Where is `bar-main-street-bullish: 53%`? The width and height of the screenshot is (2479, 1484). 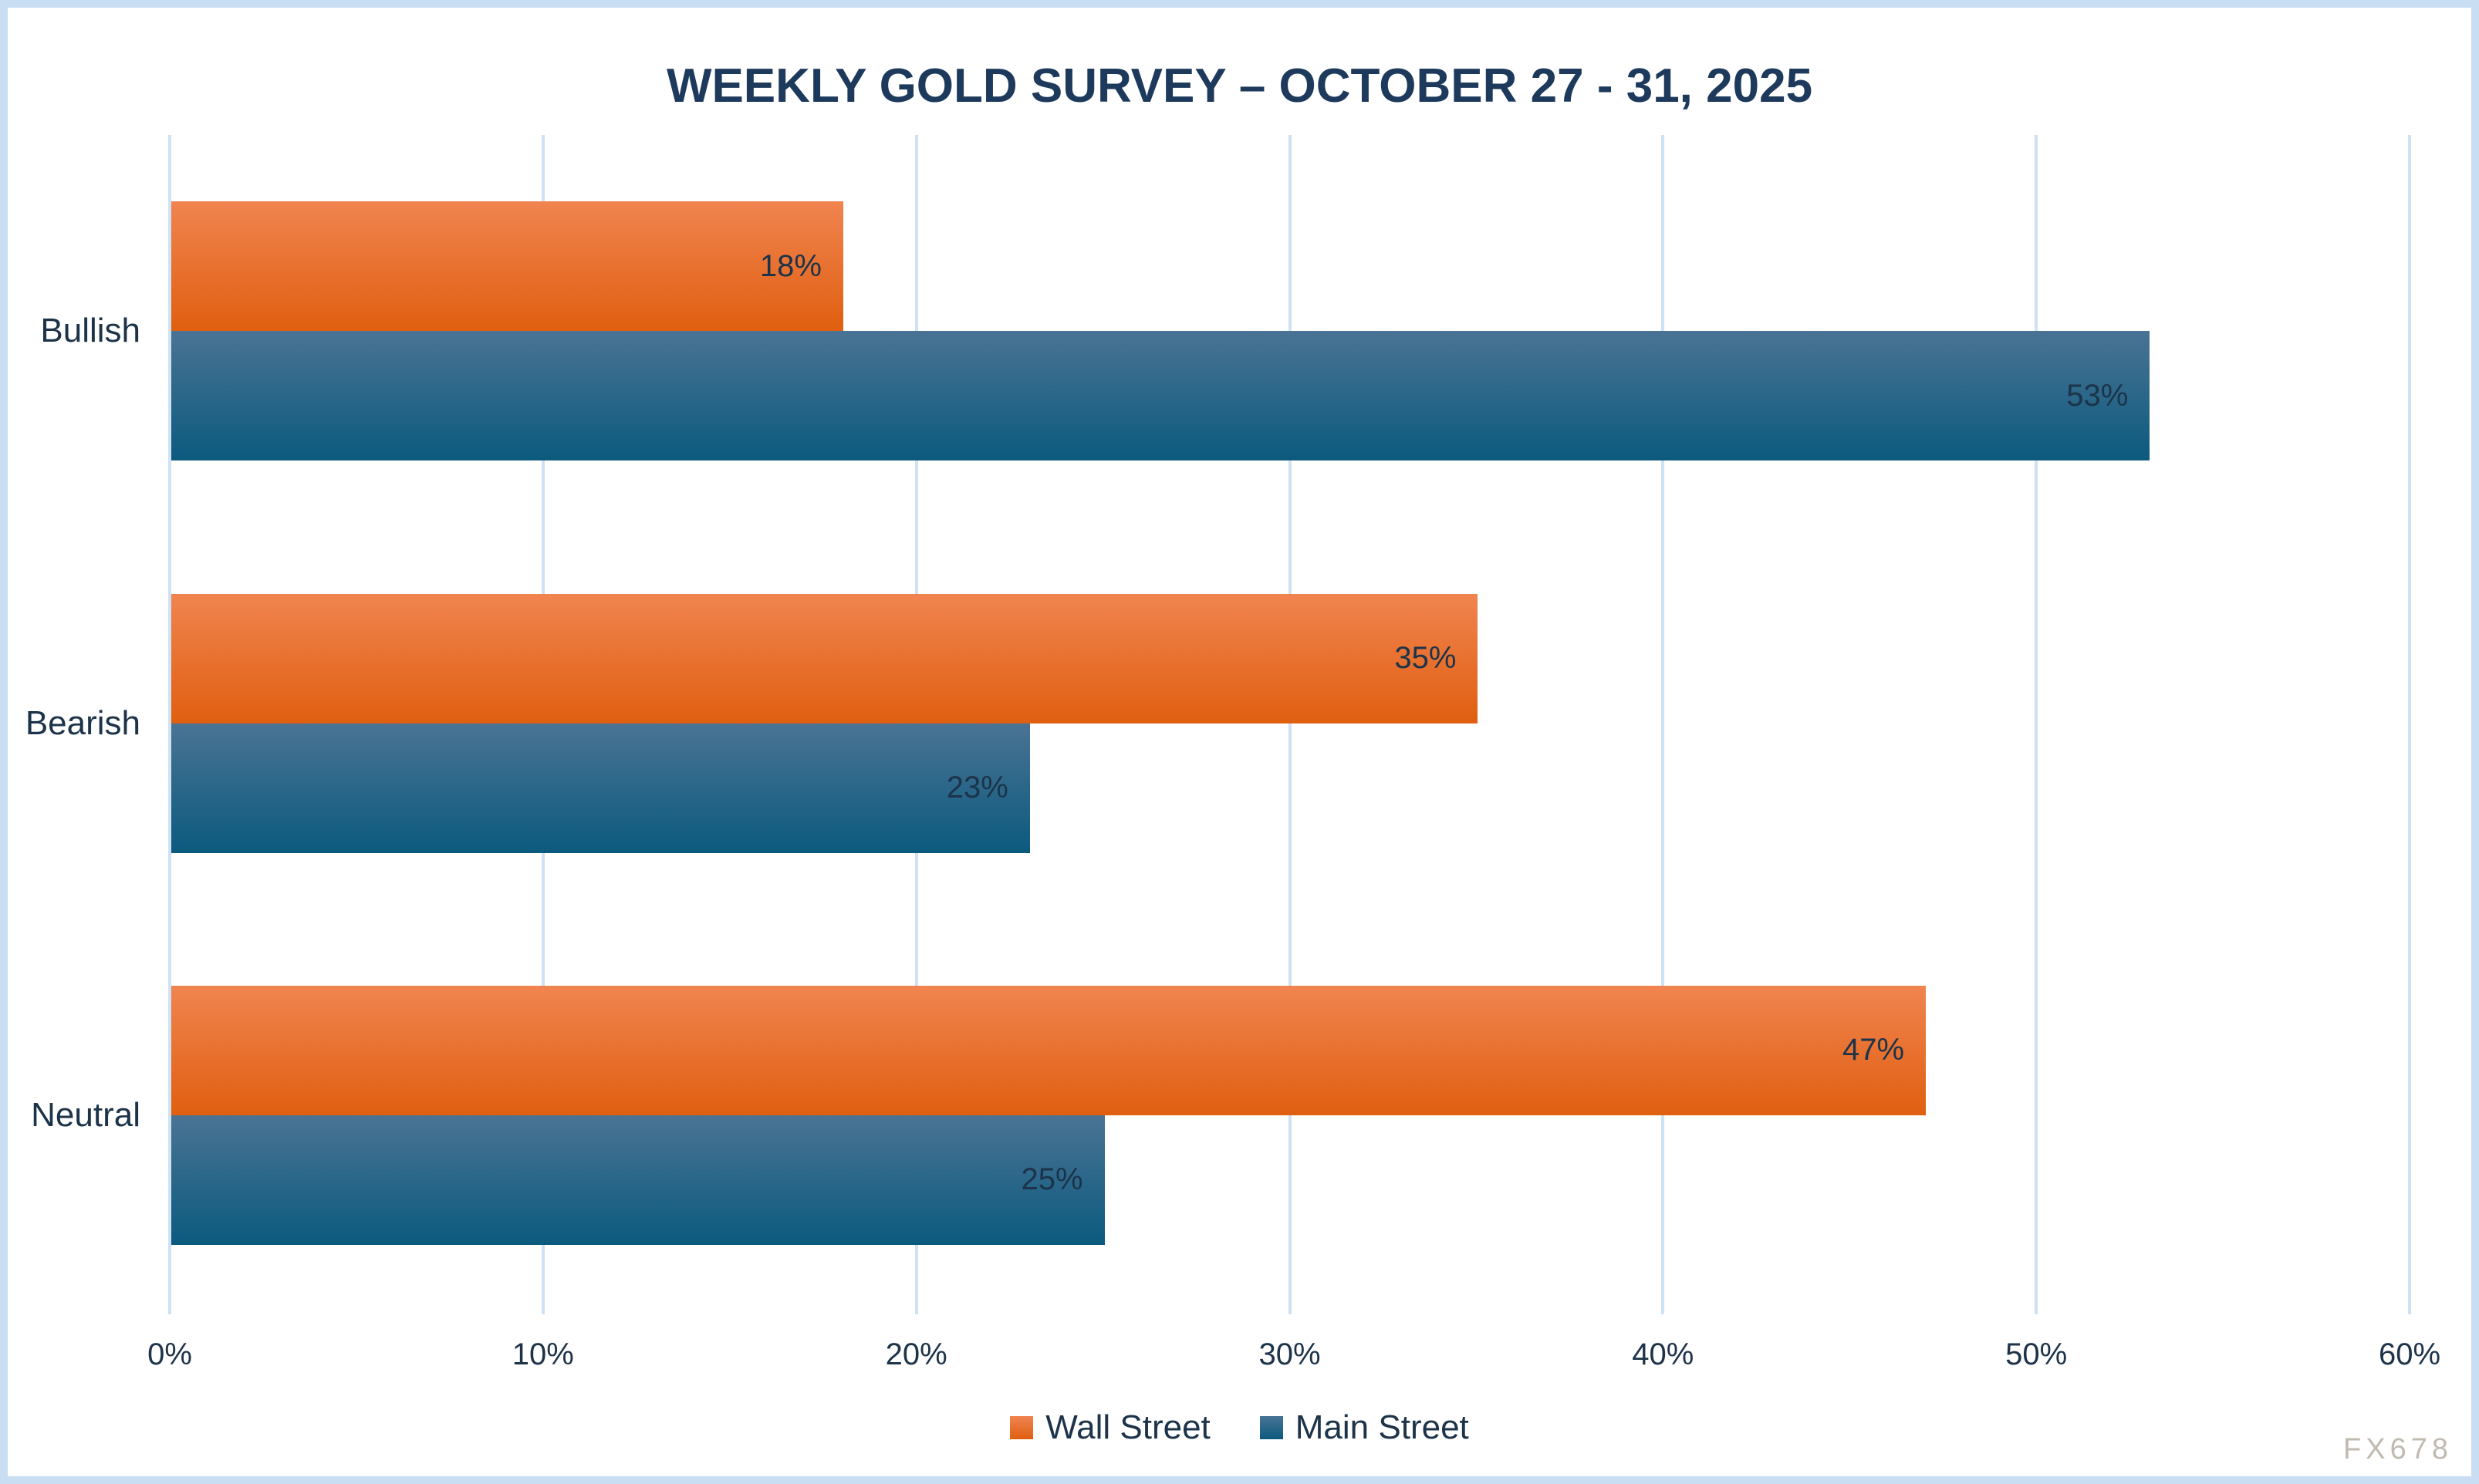 bar-main-street-bullish: 53% is located at coordinates (1160, 396).